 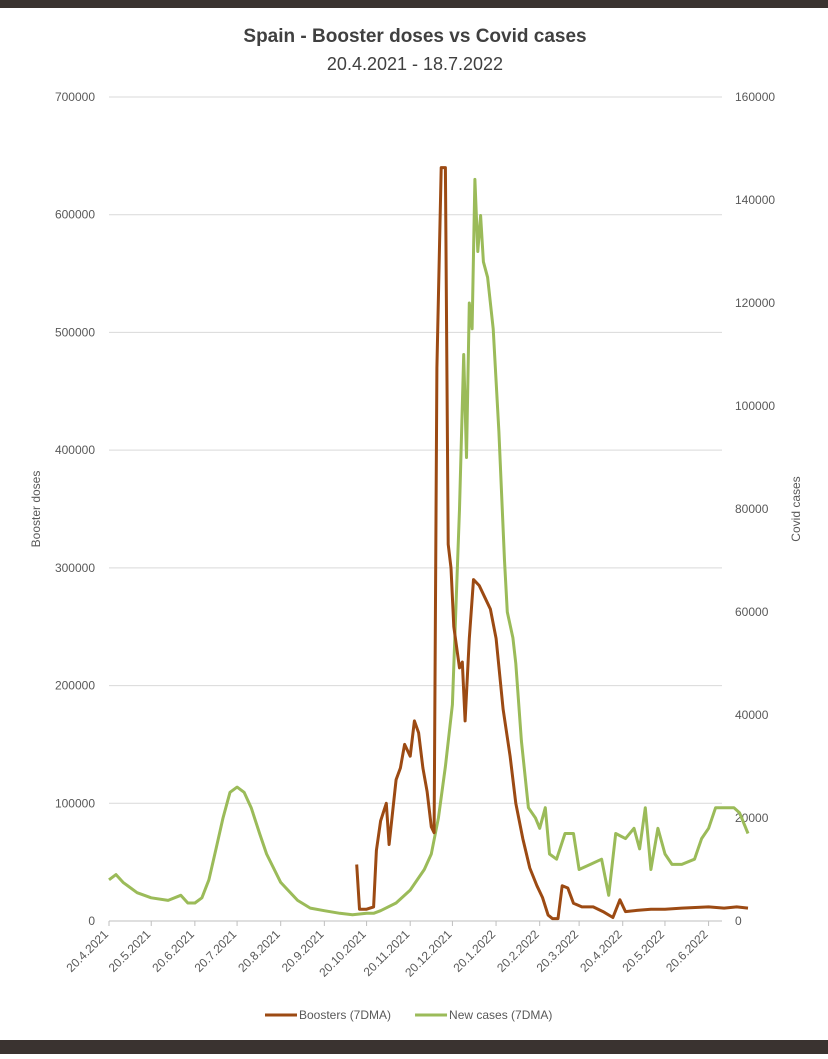 What do you see at coordinates (91, 921) in the screenshot?
I see `y-tick-label: 0` at bounding box center [91, 921].